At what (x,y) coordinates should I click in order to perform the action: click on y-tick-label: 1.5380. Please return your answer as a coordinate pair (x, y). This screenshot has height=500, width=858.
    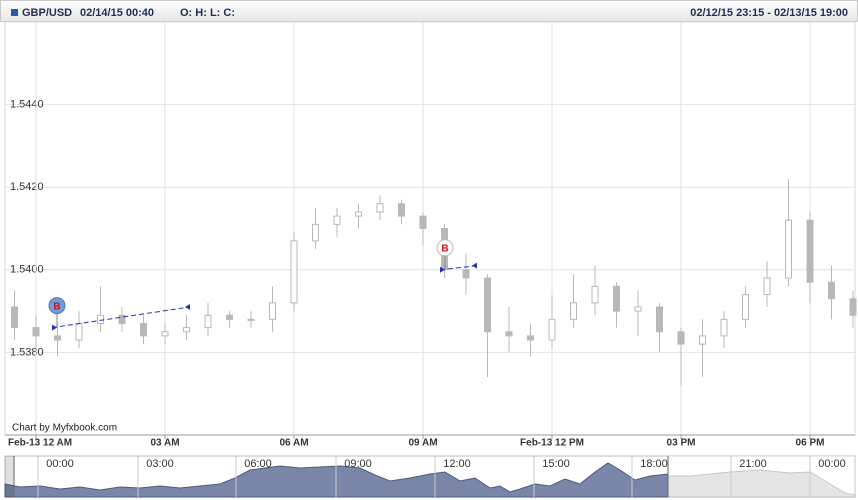
    Looking at the image, I should click on (27, 352).